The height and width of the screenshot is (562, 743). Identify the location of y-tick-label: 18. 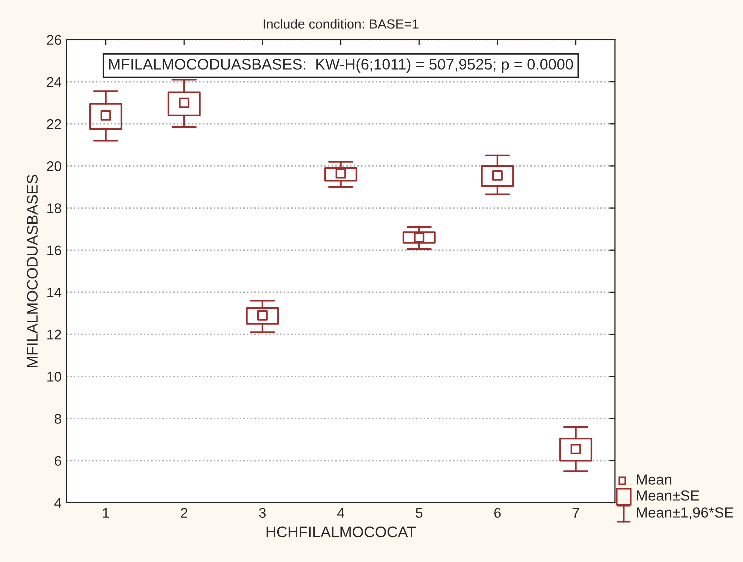
(55, 209).